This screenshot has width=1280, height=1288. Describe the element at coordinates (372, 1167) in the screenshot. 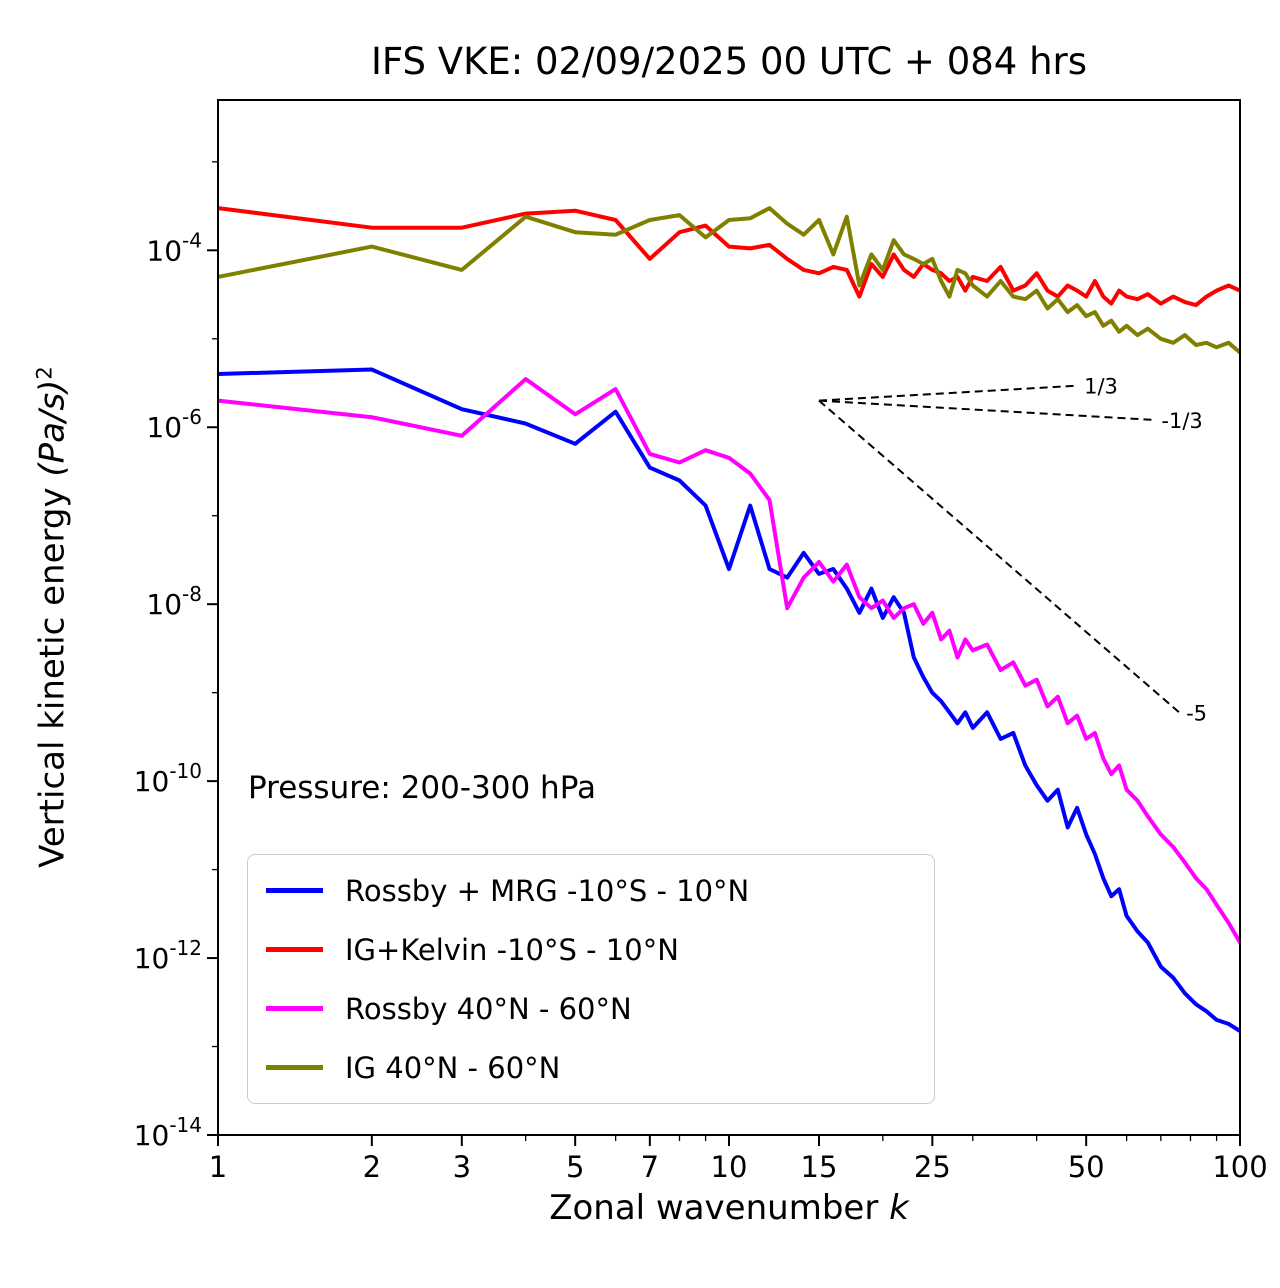

I see `svg-text: 2` at that location.